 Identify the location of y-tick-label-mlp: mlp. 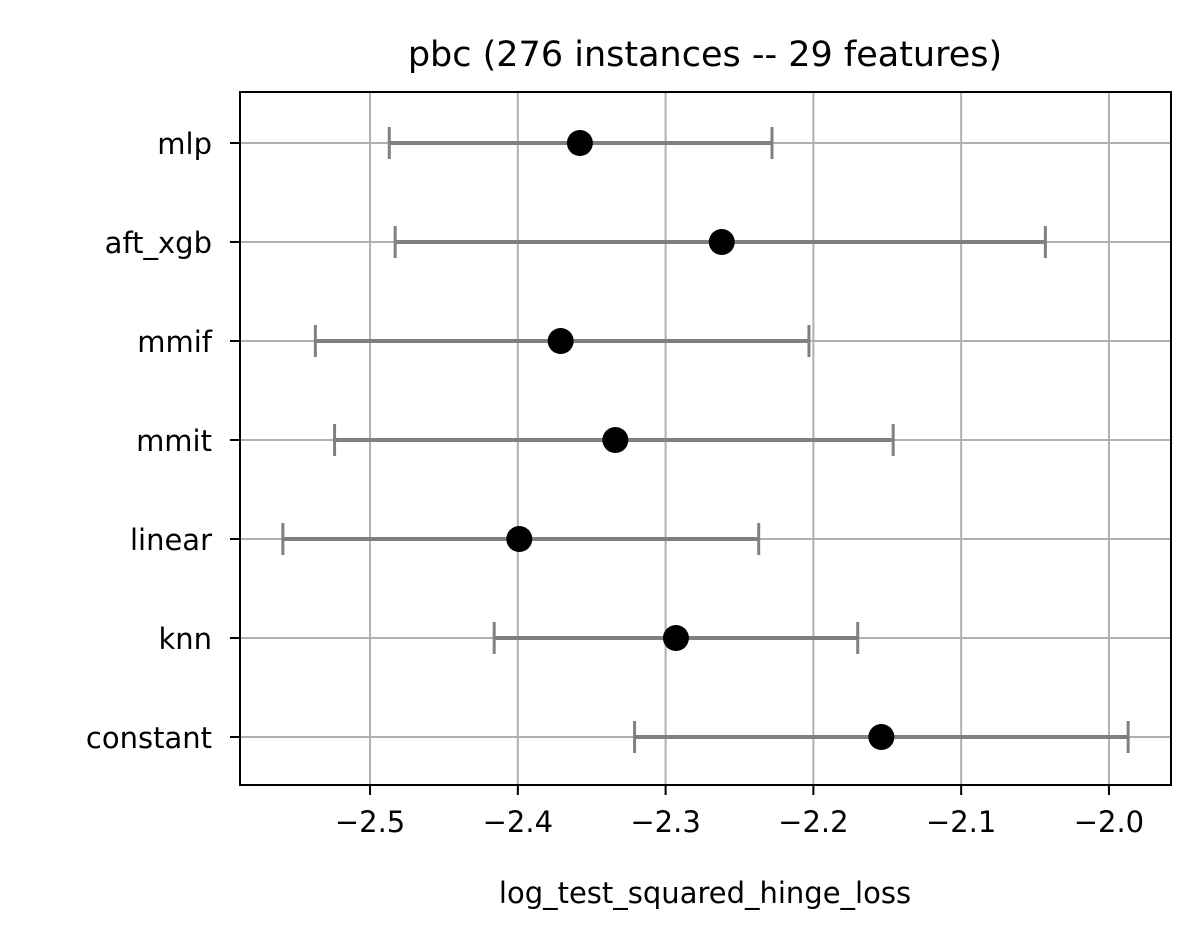
(184, 144).